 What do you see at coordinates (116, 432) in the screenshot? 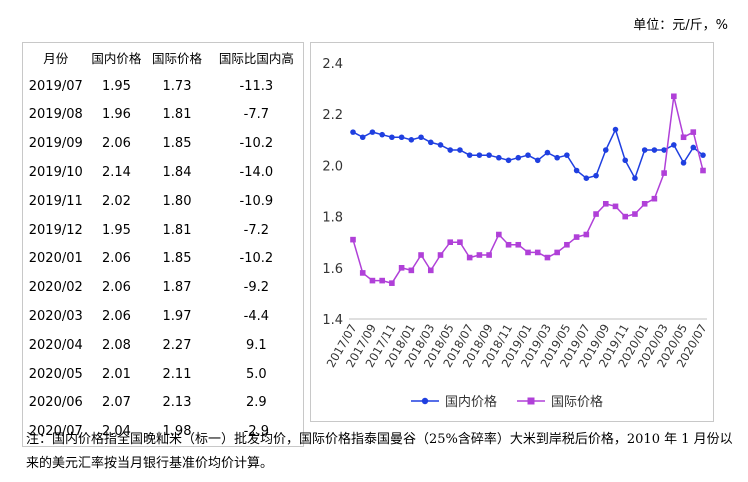
I see `cell-domestic: 2.04` at bounding box center [116, 432].